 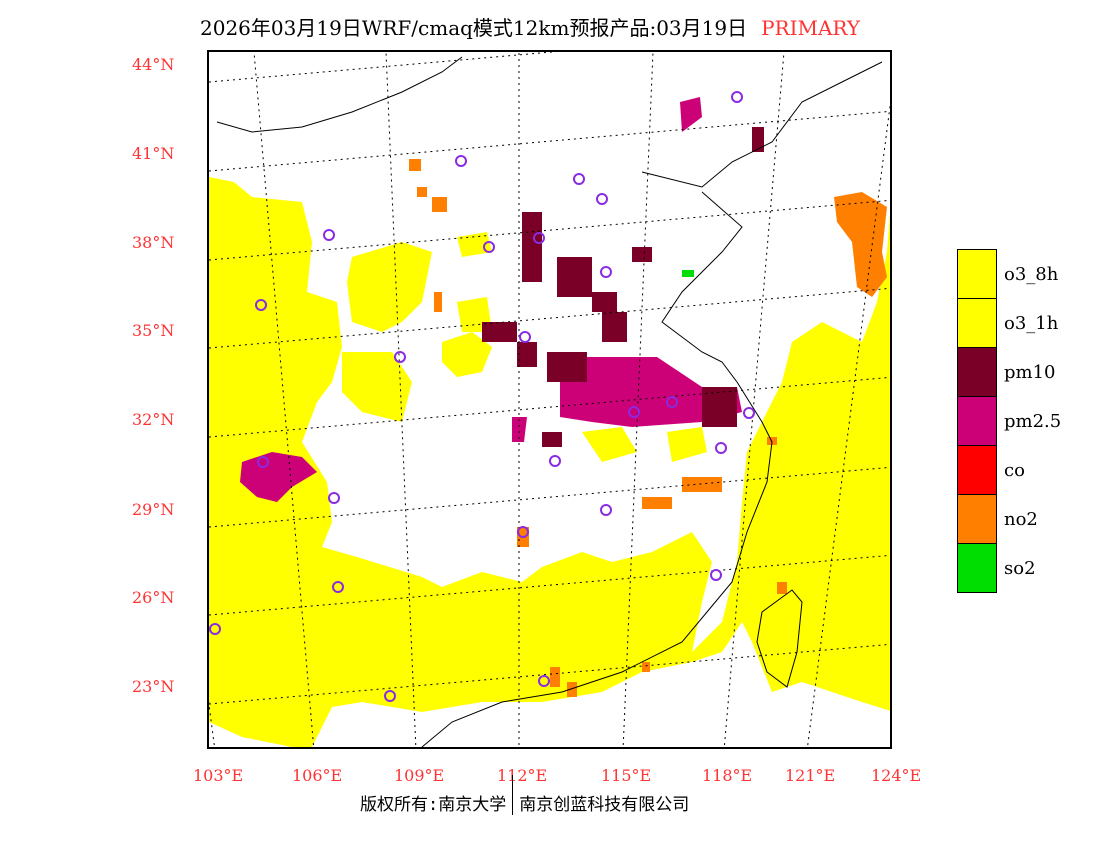 What do you see at coordinates (433, 805) in the screenshot?
I see `copyright-left: 版权所有:南京大学` at bounding box center [433, 805].